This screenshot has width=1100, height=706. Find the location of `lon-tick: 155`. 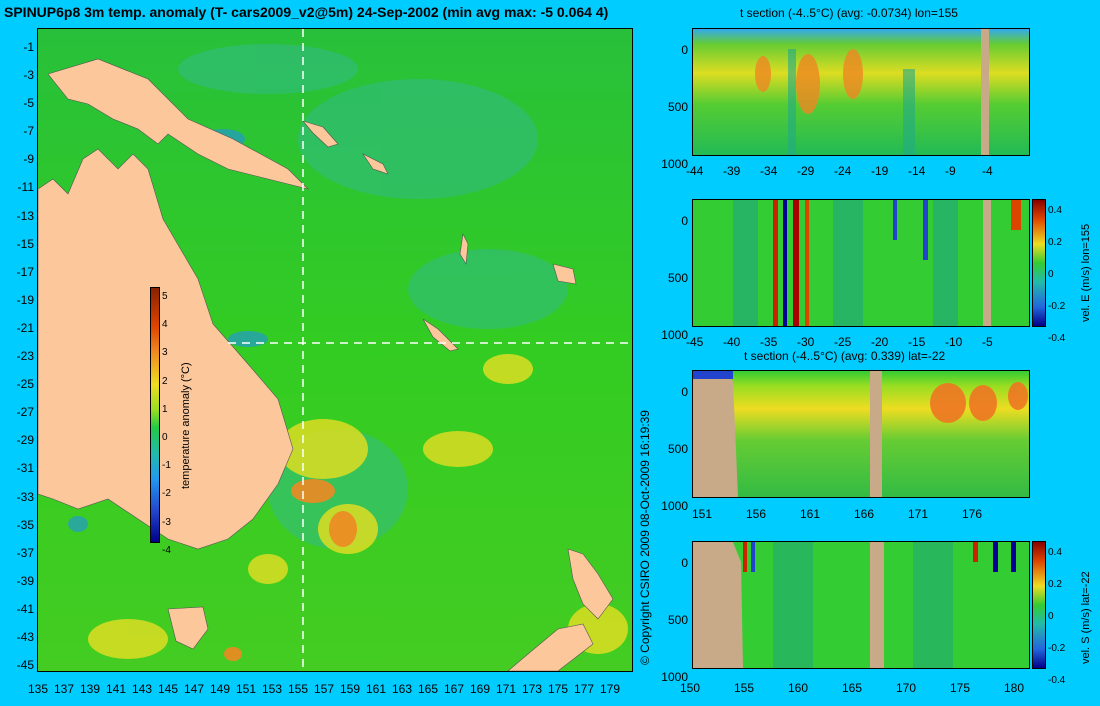

lon-tick: 155 is located at coordinates (298, 689).